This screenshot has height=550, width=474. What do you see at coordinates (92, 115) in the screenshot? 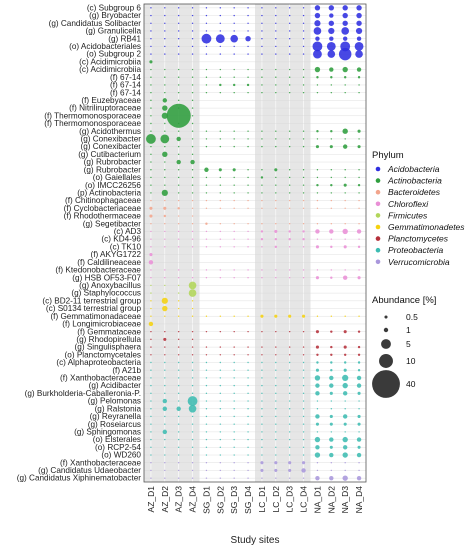
I see `taxon-label: (f) Thermomonosporaceae` at bounding box center [92, 115].